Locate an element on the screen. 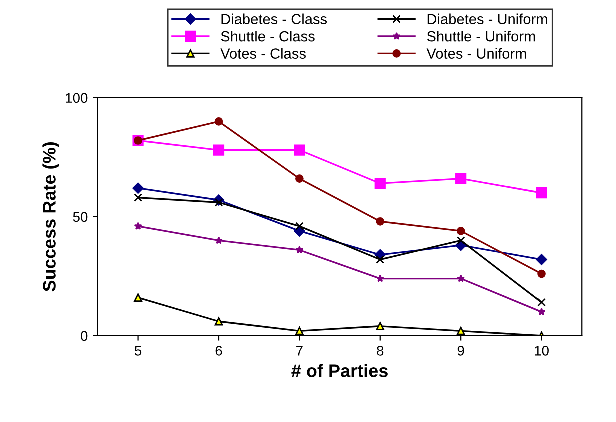 Image resolution: width=616 pixels, height=422 pixels. x-tick-label: 8 is located at coordinates (380, 351).